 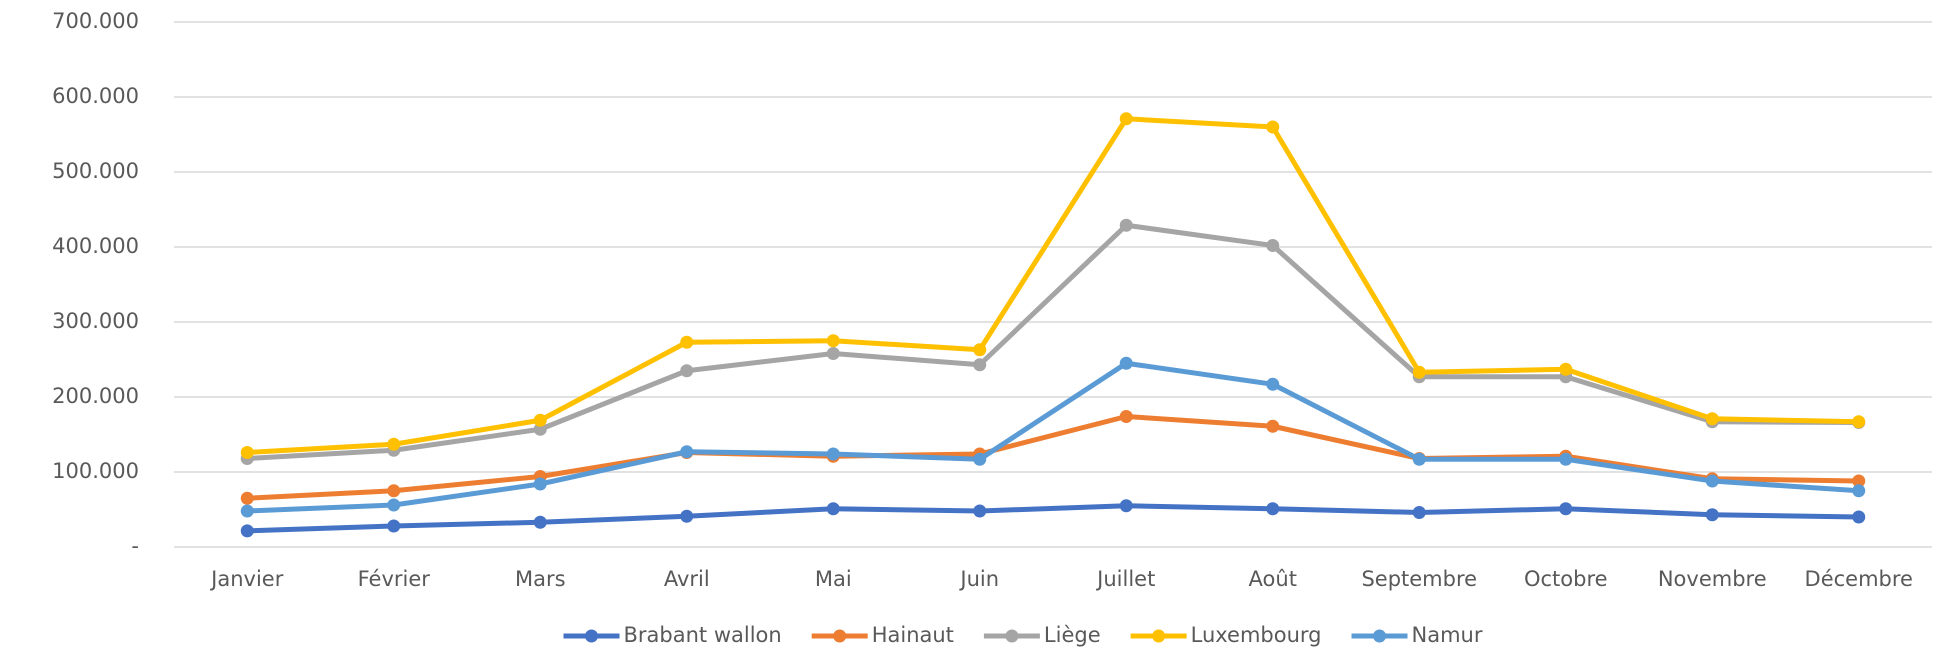 What do you see at coordinates (1273, 579) in the screenshot?
I see `x-tick-label: Août` at bounding box center [1273, 579].